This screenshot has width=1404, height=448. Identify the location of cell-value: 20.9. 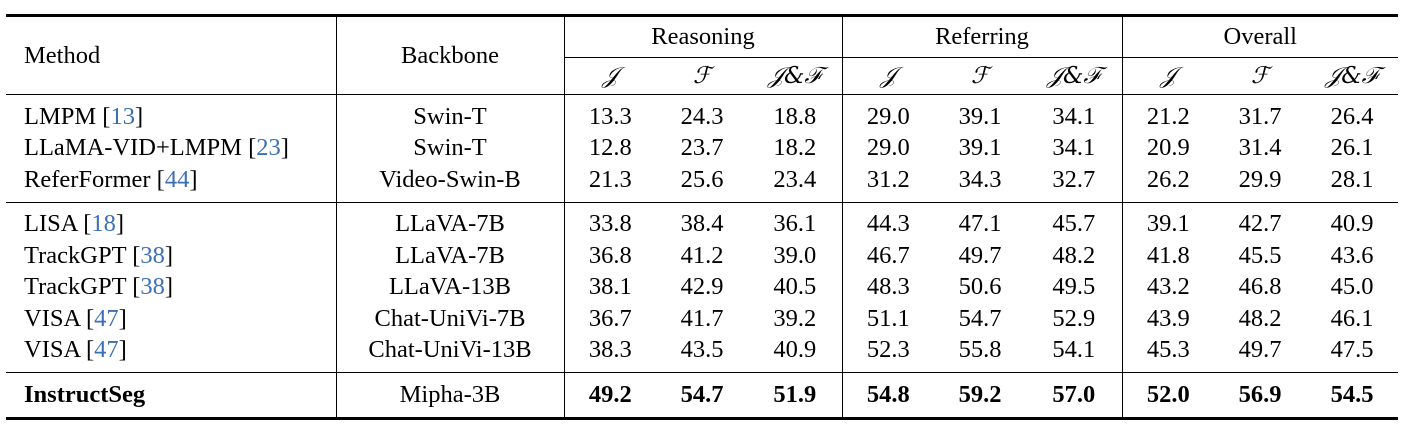
(1167, 148).